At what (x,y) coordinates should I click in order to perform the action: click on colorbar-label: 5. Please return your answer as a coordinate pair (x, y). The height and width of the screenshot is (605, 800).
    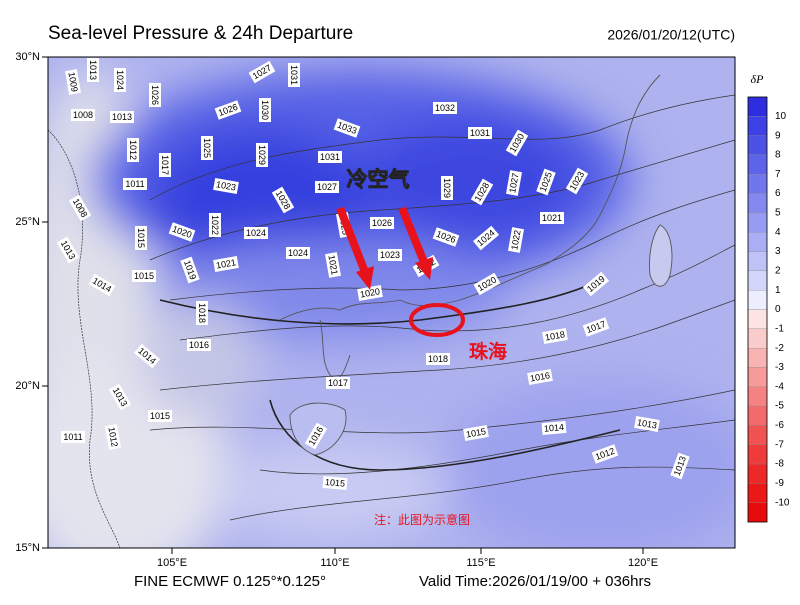
    Looking at the image, I should click on (778, 213).